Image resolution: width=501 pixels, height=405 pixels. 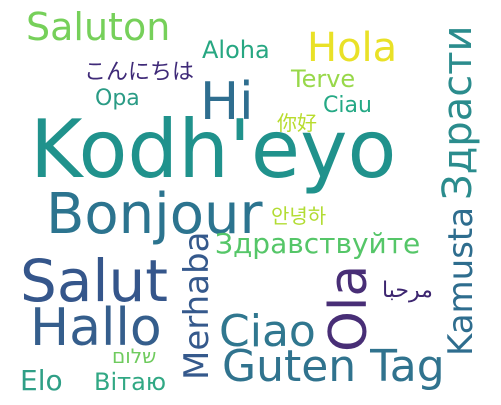 I want to click on word-shalom: שלום, so click(x=134, y=356).